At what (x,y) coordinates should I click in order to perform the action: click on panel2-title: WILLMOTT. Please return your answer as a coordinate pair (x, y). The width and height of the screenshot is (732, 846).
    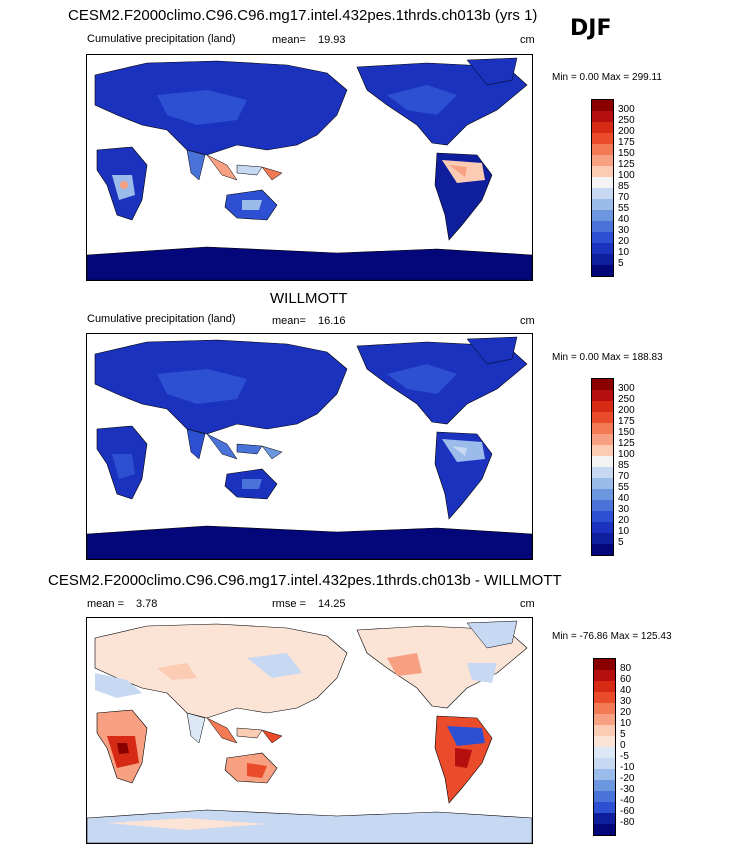
    Looking at the image, I should click on (309, 298).